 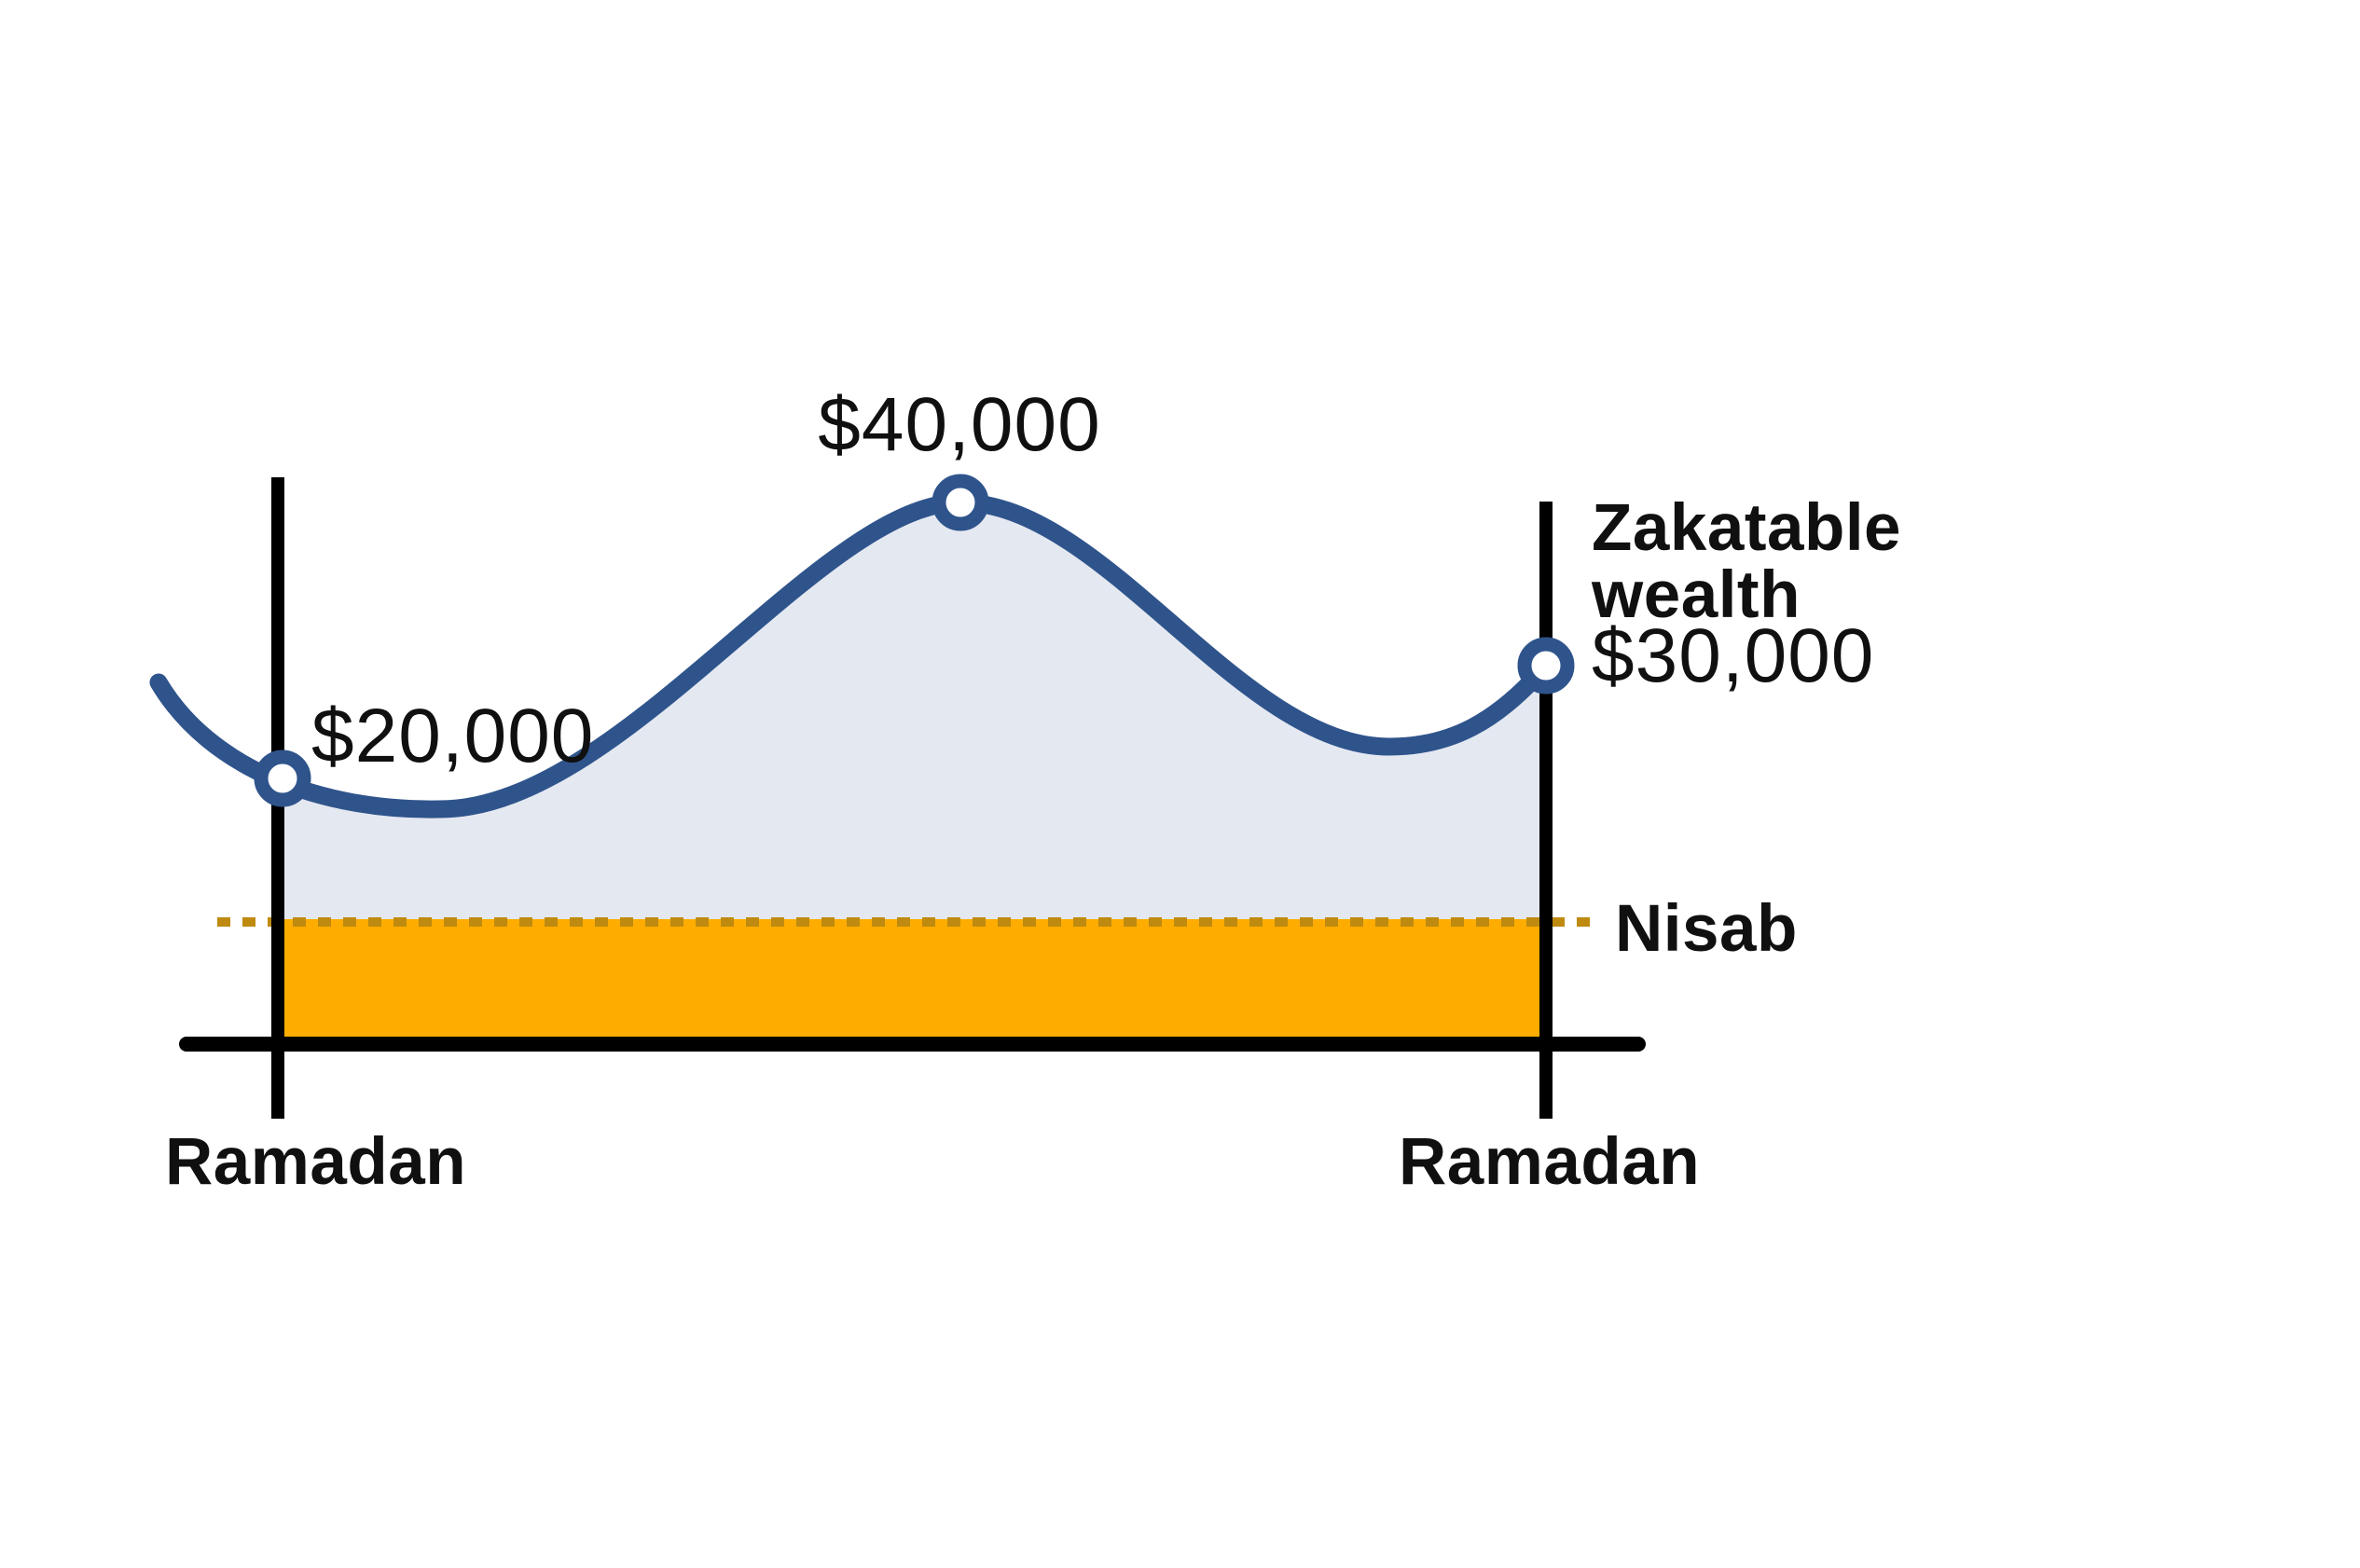 I want to click on nisab-label: Nisab, so click(x=1707, y=929).